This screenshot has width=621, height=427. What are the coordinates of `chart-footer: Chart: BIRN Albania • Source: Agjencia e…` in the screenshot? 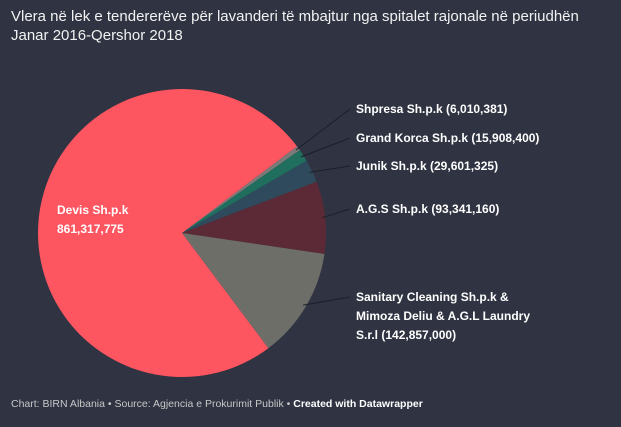 It's located at (217, 404).